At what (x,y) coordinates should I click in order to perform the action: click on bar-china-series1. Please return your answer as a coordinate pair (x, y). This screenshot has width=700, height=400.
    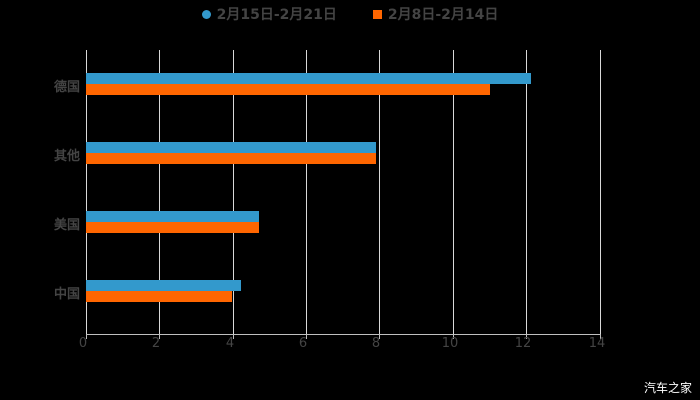
    Looking at the image, I should click on (163, 285).